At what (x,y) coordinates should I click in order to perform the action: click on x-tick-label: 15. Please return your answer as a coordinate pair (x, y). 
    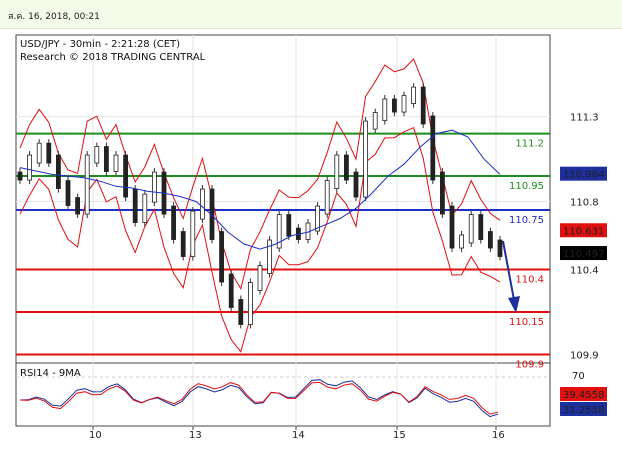
    Looking at the image, I should click on (399, 435).